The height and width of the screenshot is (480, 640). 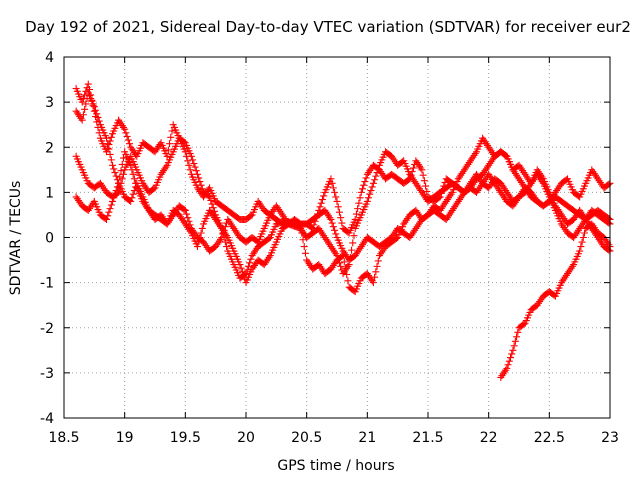 I want to click on x-tick-label: 19.5, so click(x=185, y=438).